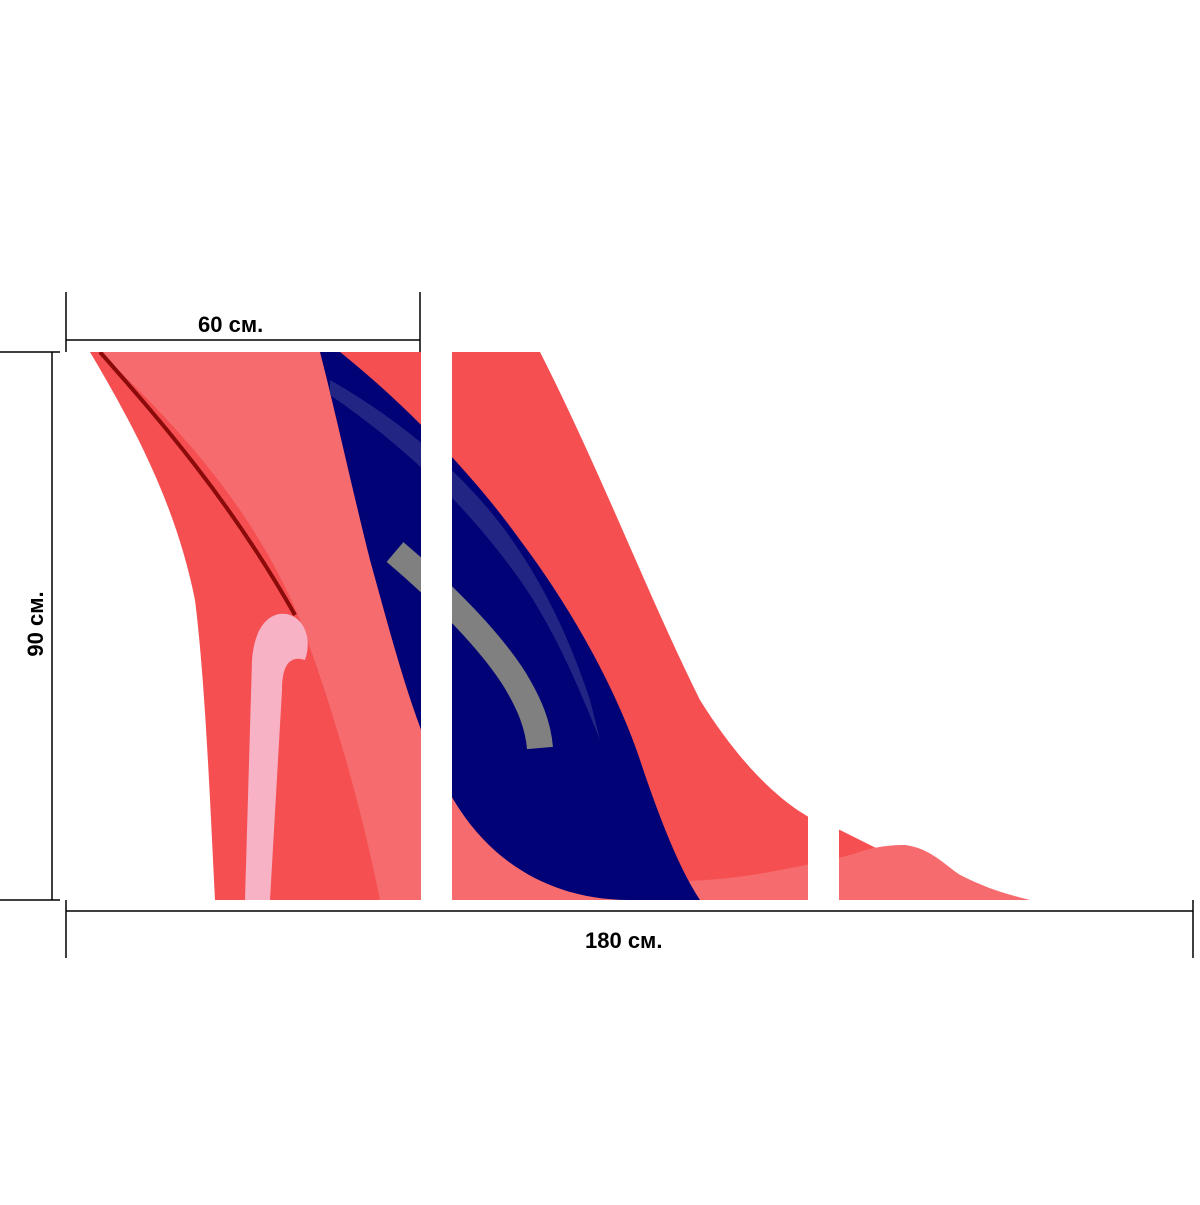 This screenshot has height=1205, width=1200. I want to click on panel-gap-left-edge, so click(62, 625).